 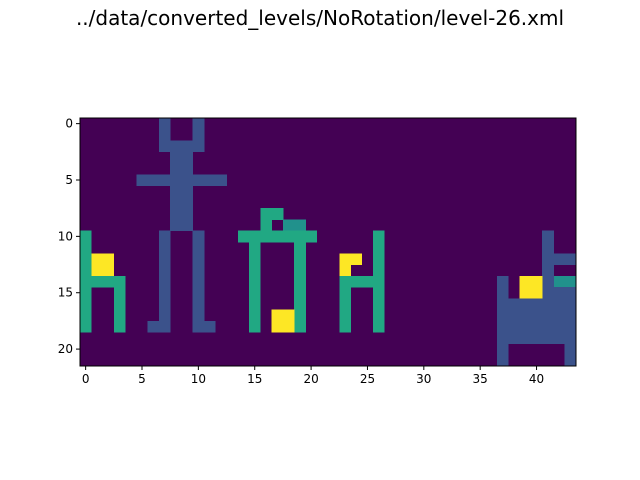 What do you see at coordinates (69, 124) in the screenshot?
I see `y-tick-label: 0` at bounding box center [69, 124].